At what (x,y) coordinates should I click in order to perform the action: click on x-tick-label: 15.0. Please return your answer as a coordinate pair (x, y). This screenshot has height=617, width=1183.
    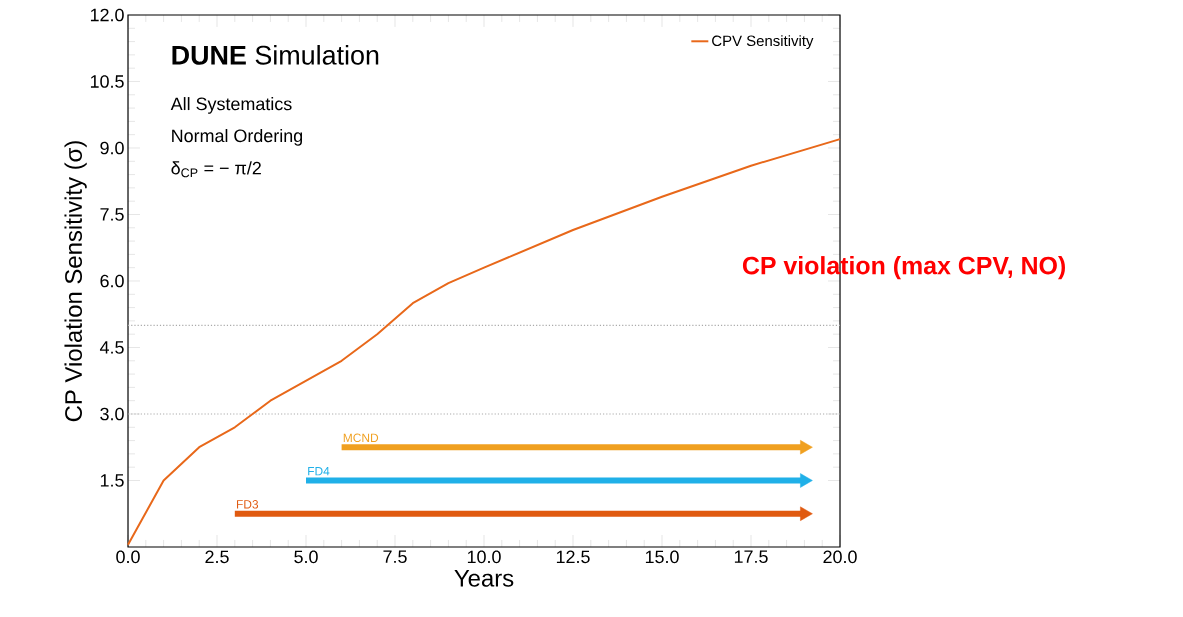
    Looking at the image, I should click on (662, 557).